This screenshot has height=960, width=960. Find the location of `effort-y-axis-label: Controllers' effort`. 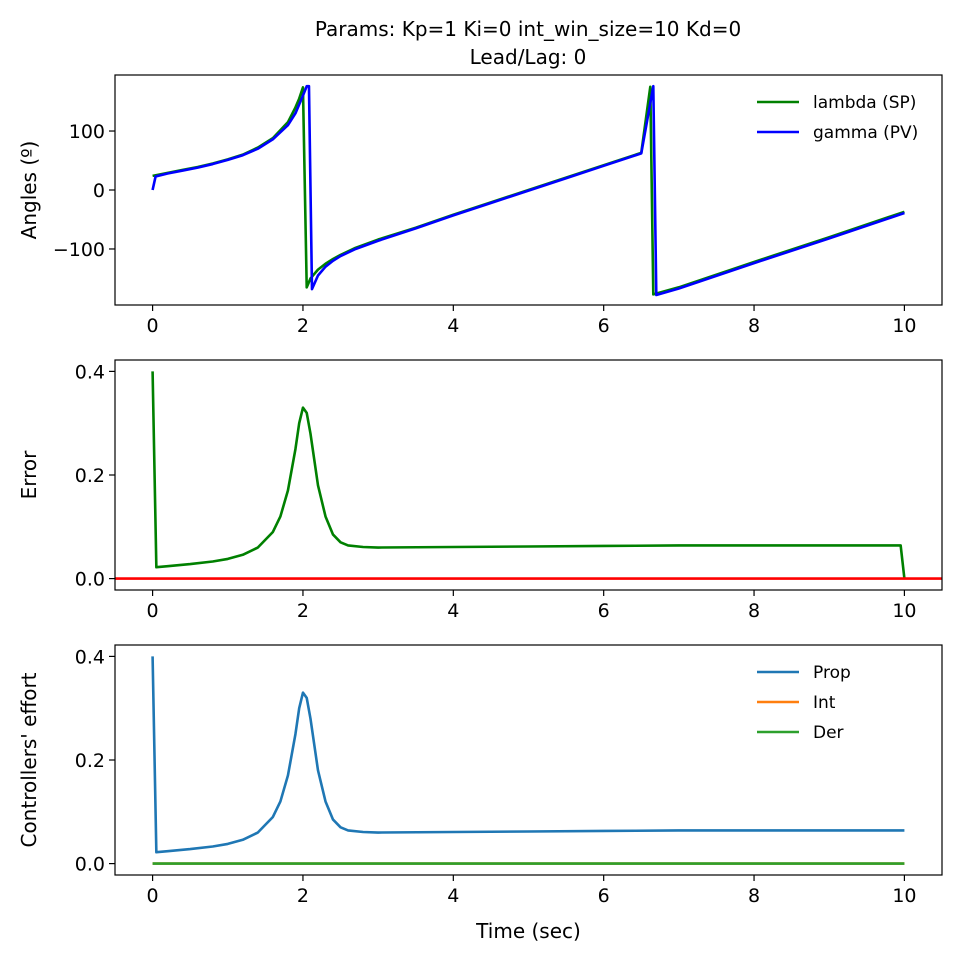

effort-y-axis-label: Controllers' effort is located at coordinates (29, 759).